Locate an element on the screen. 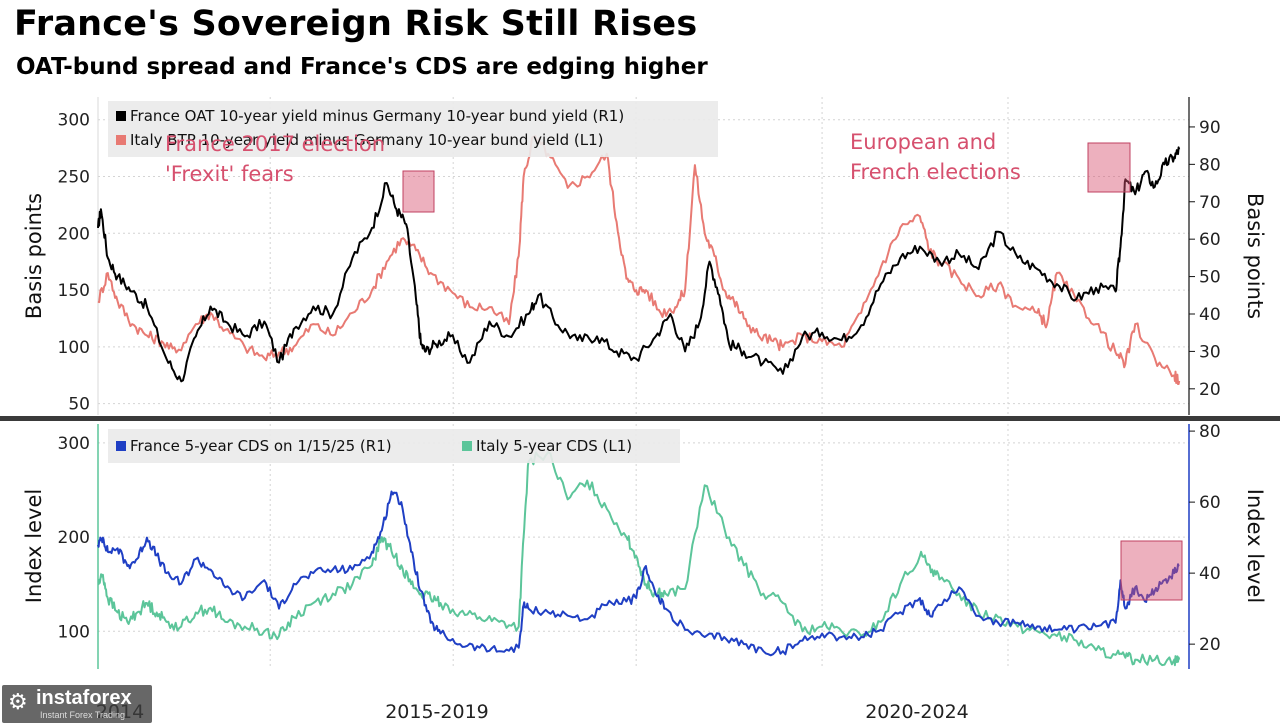 The height and width of the screenshot is (725, 1280). right-tick-label: 90 is located at coordinates (1210, 128).